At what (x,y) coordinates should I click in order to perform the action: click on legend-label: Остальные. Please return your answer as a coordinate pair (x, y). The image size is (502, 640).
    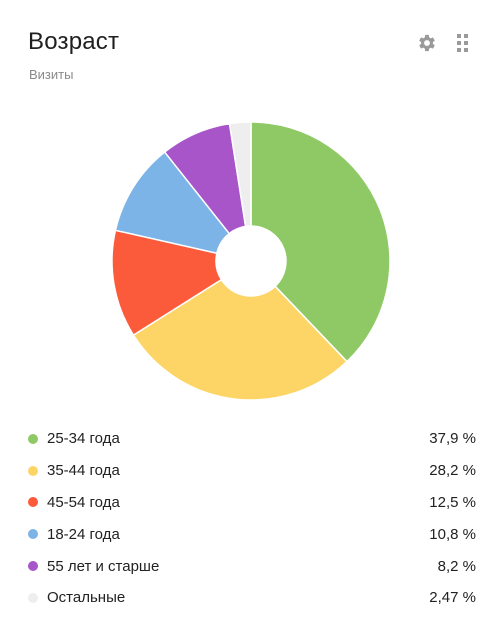
    Looking at the image, I should click on (86, 598).